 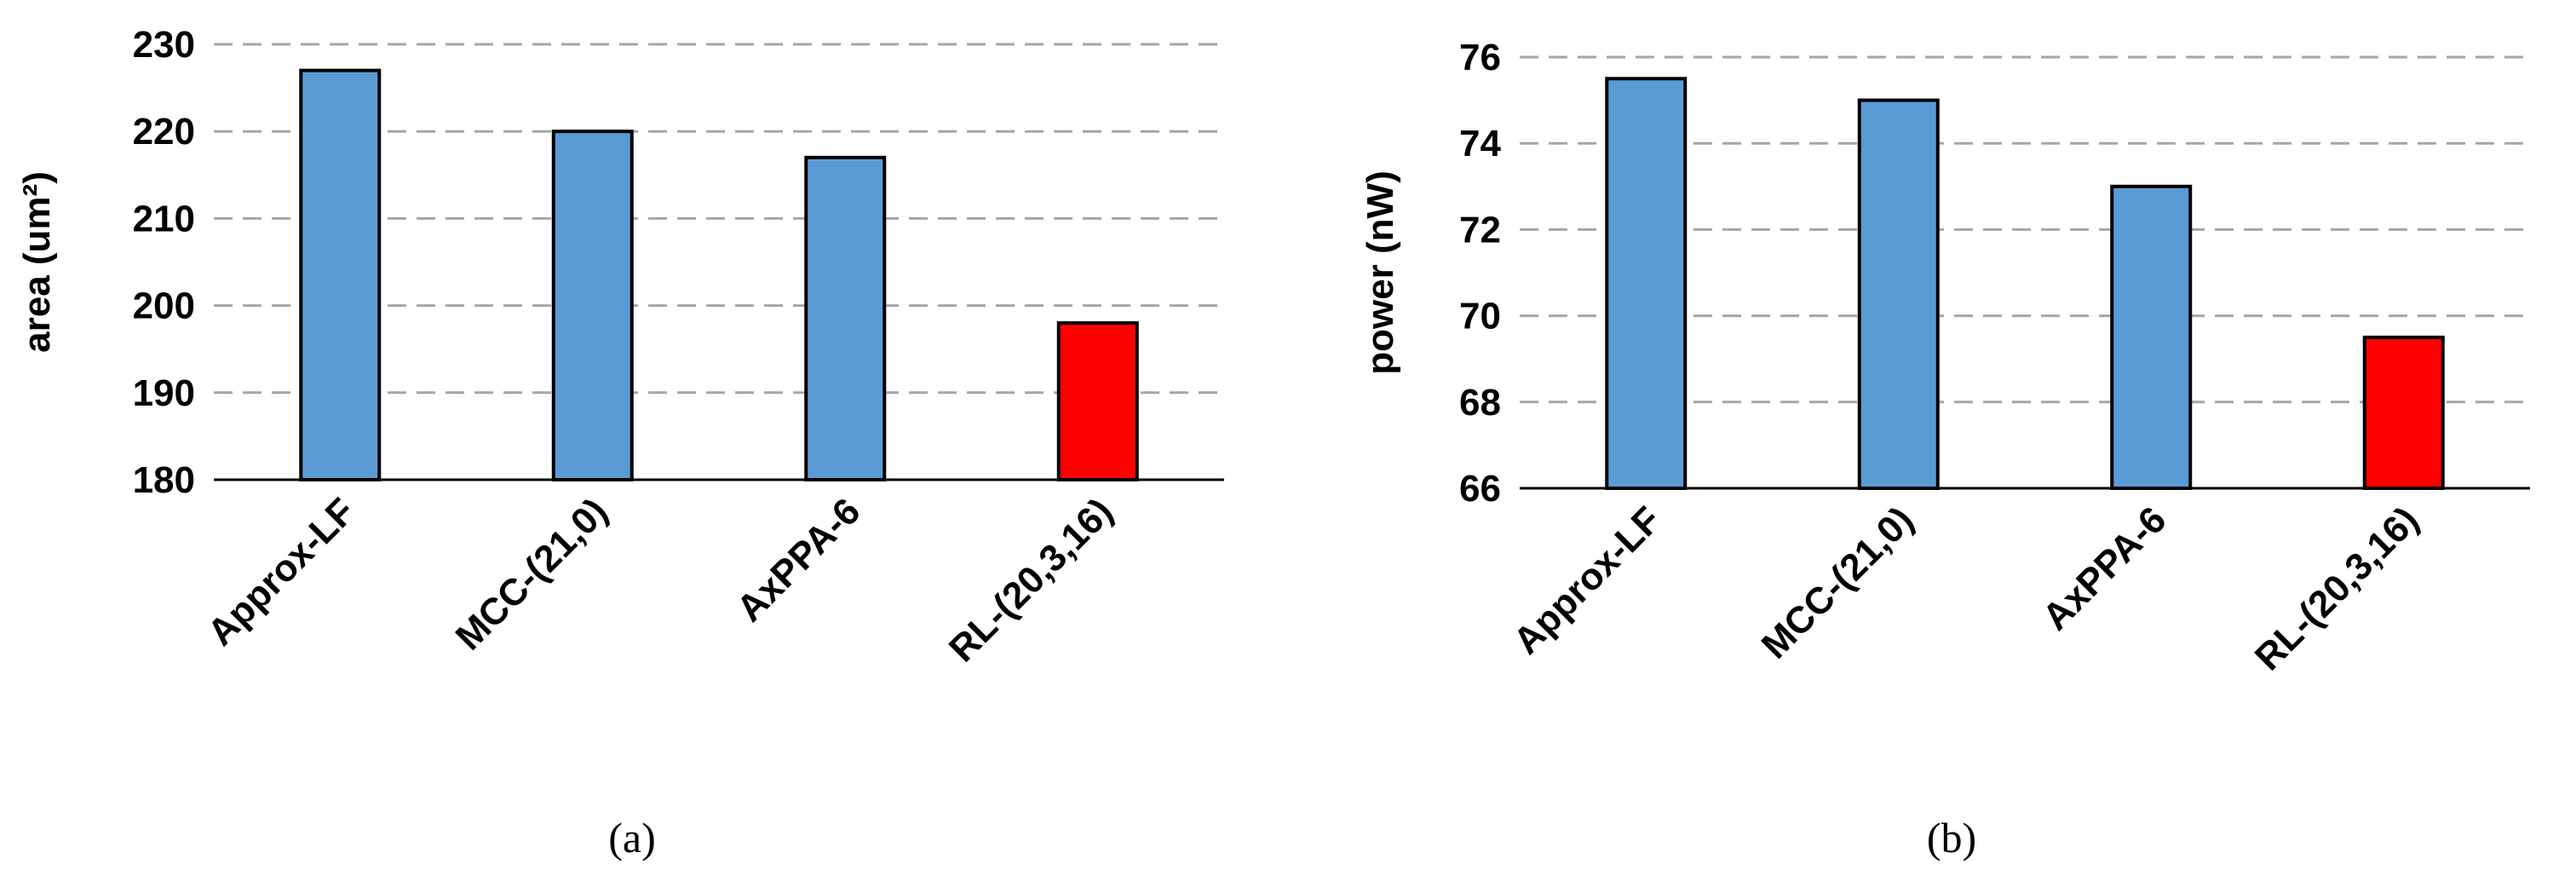 What do you see at coordinates (1380, 272) in the screenshot?
I see `y-axis-label: power (nW)` at bounding box center [1380, 272].